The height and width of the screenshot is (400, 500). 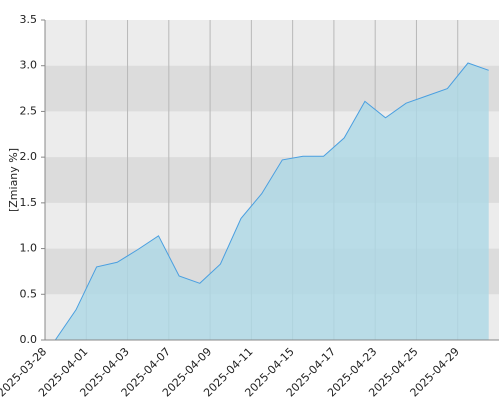 I want to click on y-tick-label: 3.5, so click(x=29, y=19).